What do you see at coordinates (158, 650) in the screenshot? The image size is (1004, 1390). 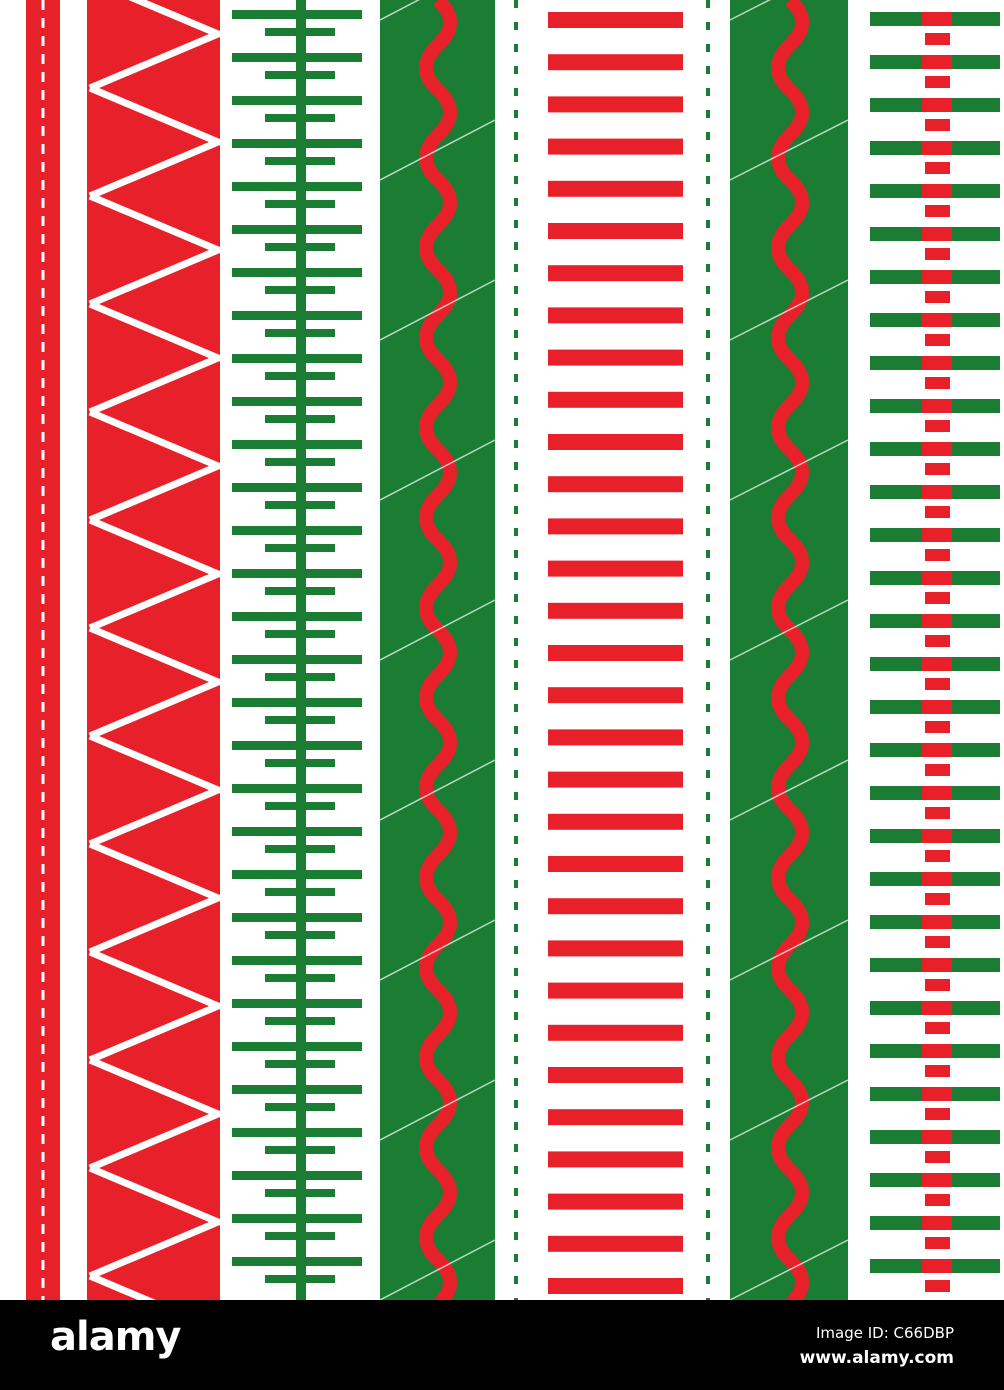 I see `white-zigzag` at bounding box center [158, 650].